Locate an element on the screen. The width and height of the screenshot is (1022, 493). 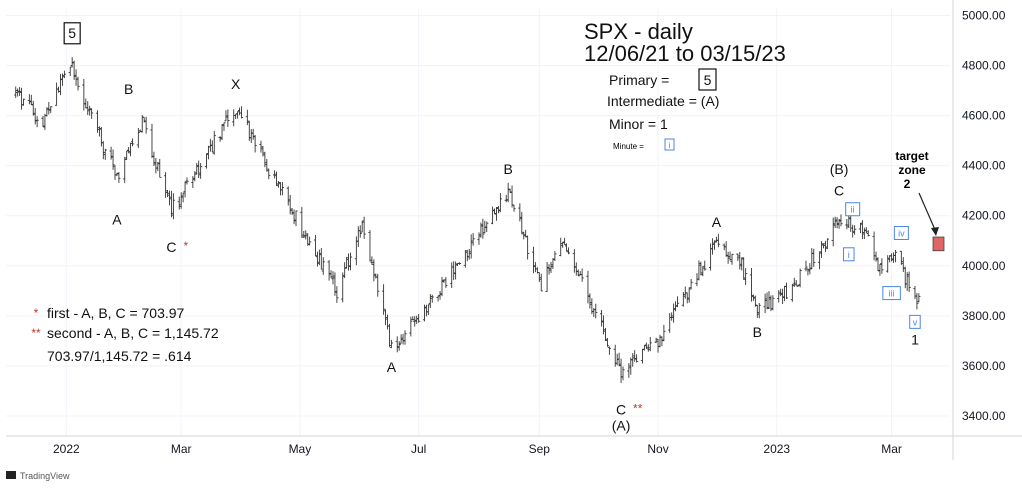
wave-label: 1 is located at coordinates (915, 339).